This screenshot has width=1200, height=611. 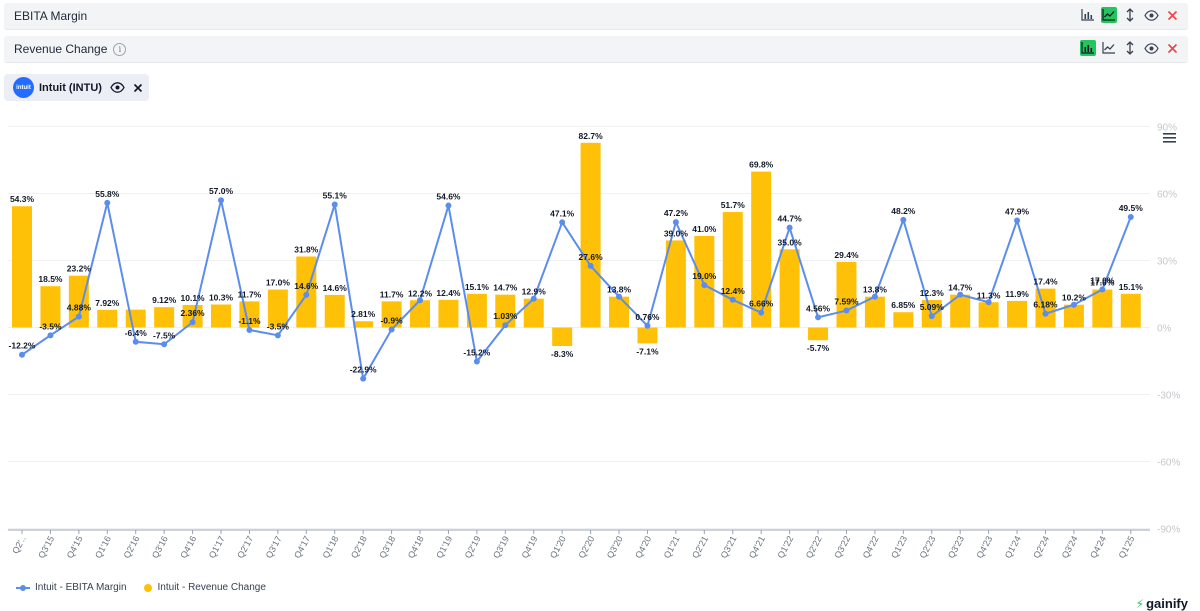 I want to click on x-tick-label: Q2'23, so click(x=928, y=547).